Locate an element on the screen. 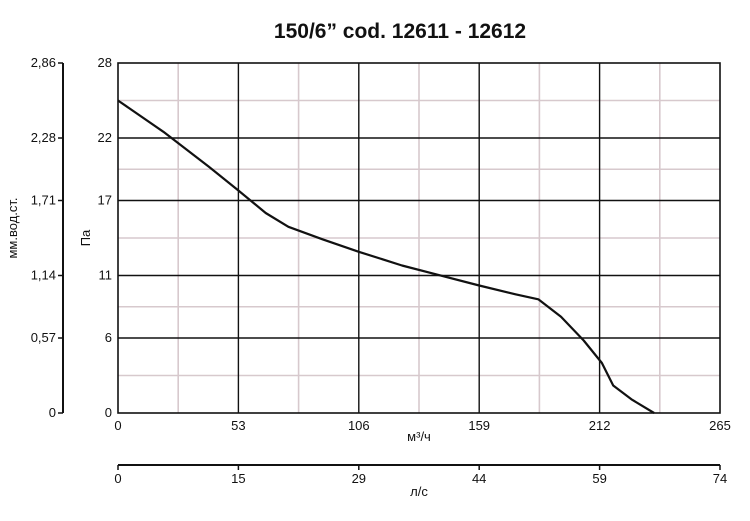 Image resolution: width=750 pixels, height=521 pixels. secondary-y-tick-label: 0,57 is located at coordinates (43, 337).